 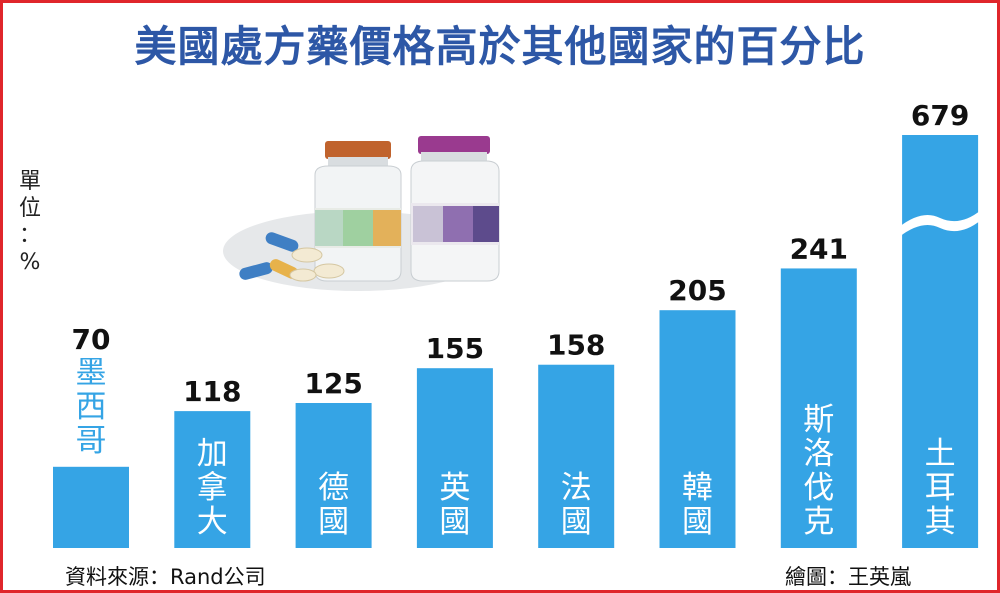 I want to click on value-label-3: 155, so click(x=455, y=348).